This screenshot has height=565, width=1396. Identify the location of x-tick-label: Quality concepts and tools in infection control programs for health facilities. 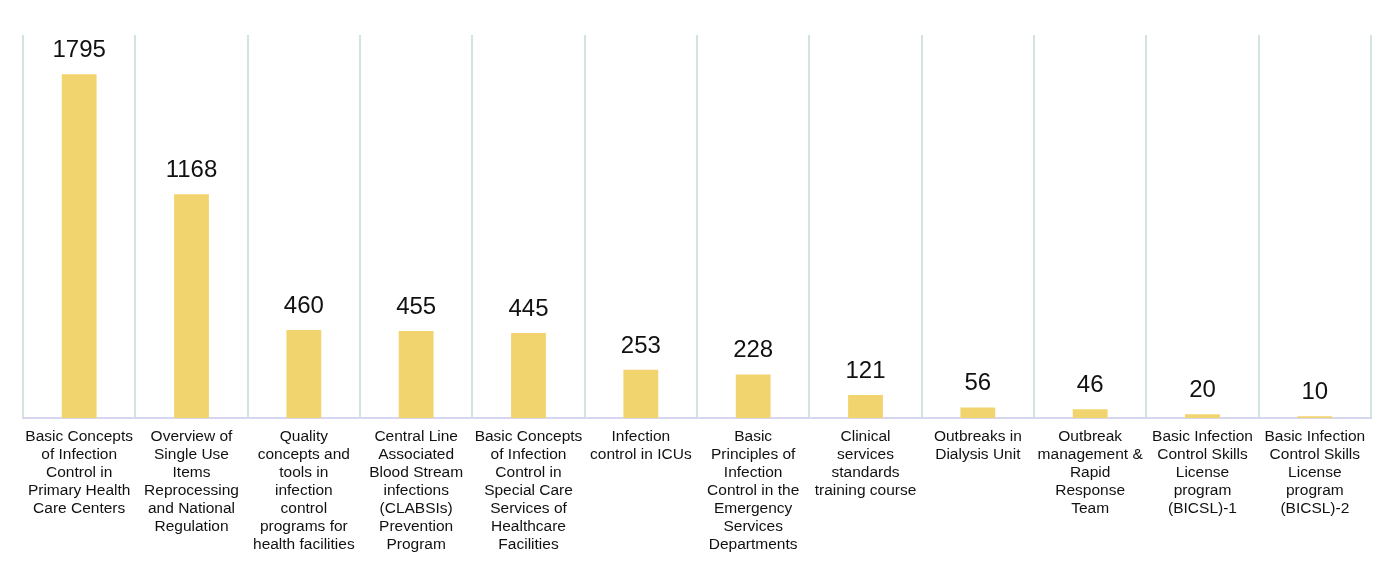
(304, 490).